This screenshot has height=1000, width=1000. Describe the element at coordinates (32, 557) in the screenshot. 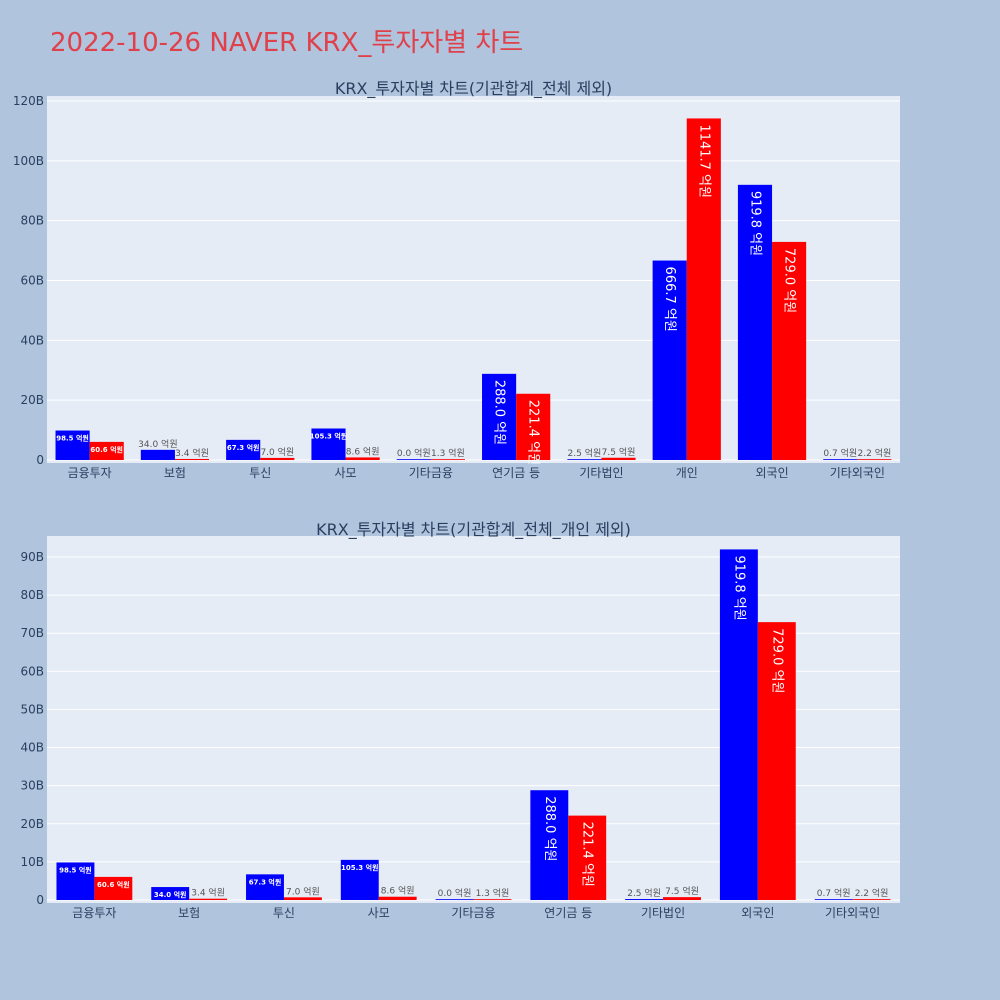

I see `y-tick-label: 90B` at that location.